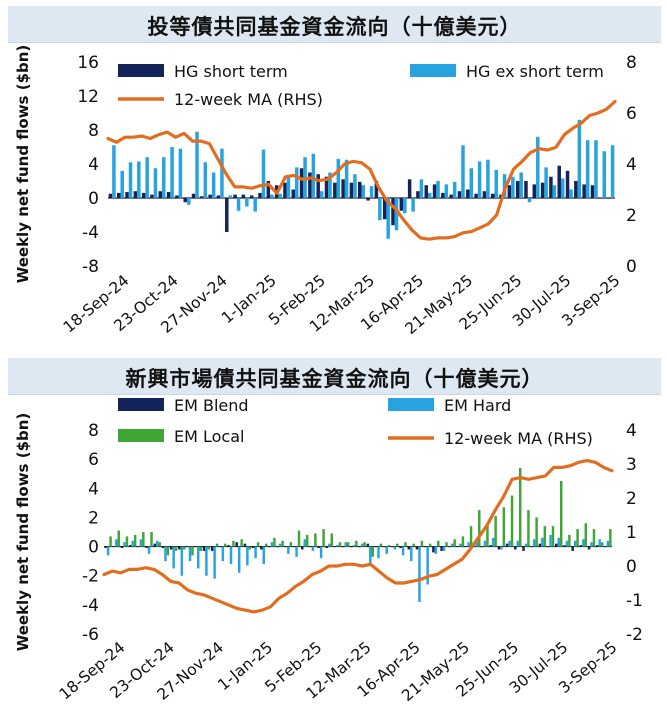  What do you see at coordinates (93, 165) in the screenshot?
I see `y-tick-label: 4` at bounding box center [93, 165].